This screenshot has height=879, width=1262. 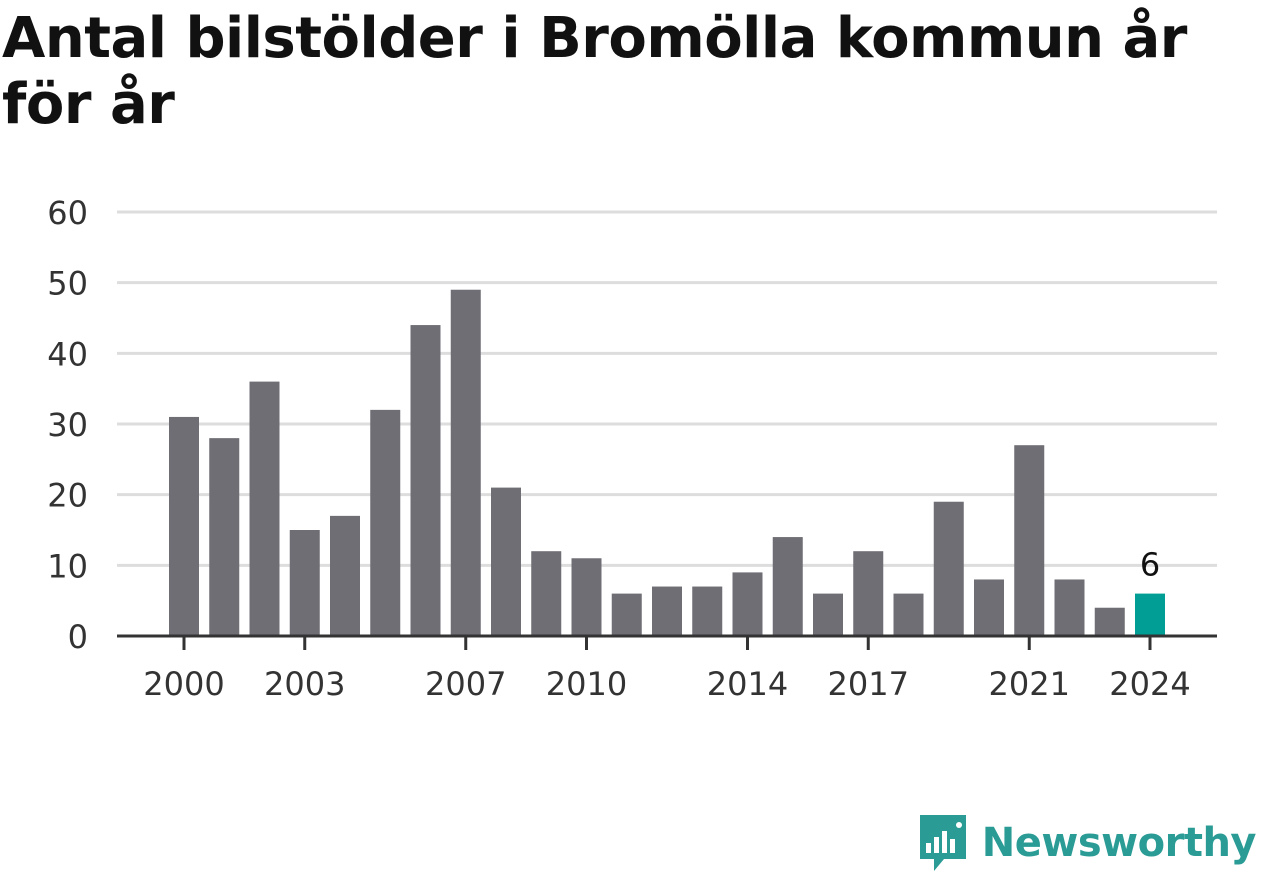 What do you see at coordinates (78, 637) in the screenshot?
I see `y-tick-label: 0` at bounding box center [78, 637].